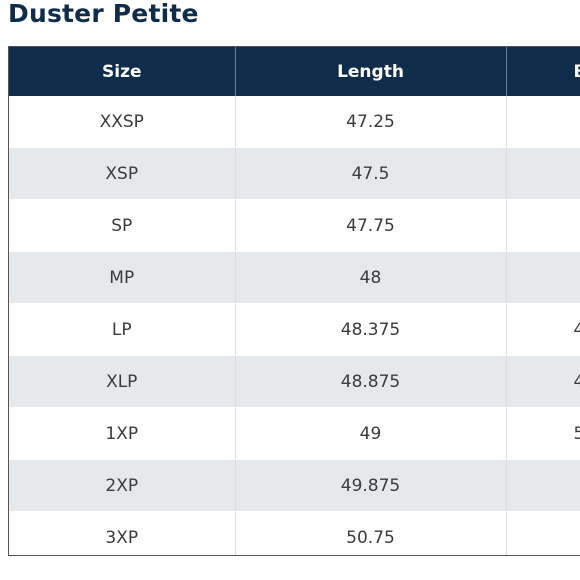 This screenshot has width=580, height=580. I want to click on table-row: XSP 47.5, so click(294, 173).